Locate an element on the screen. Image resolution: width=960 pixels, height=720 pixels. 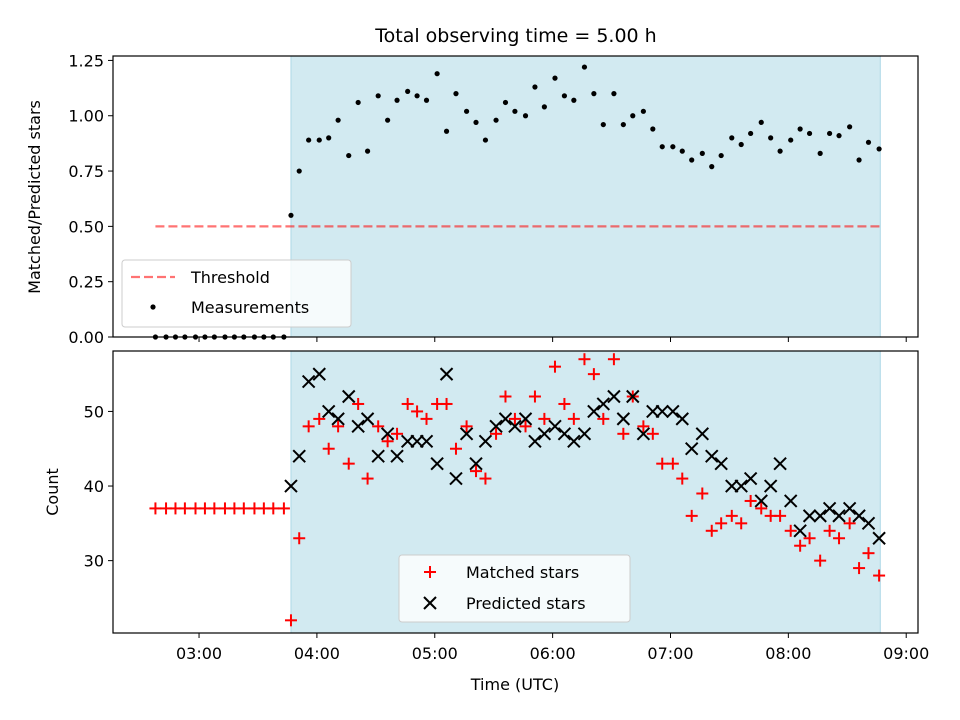
predicted-legend-marker is located at coordinates (430, 603).